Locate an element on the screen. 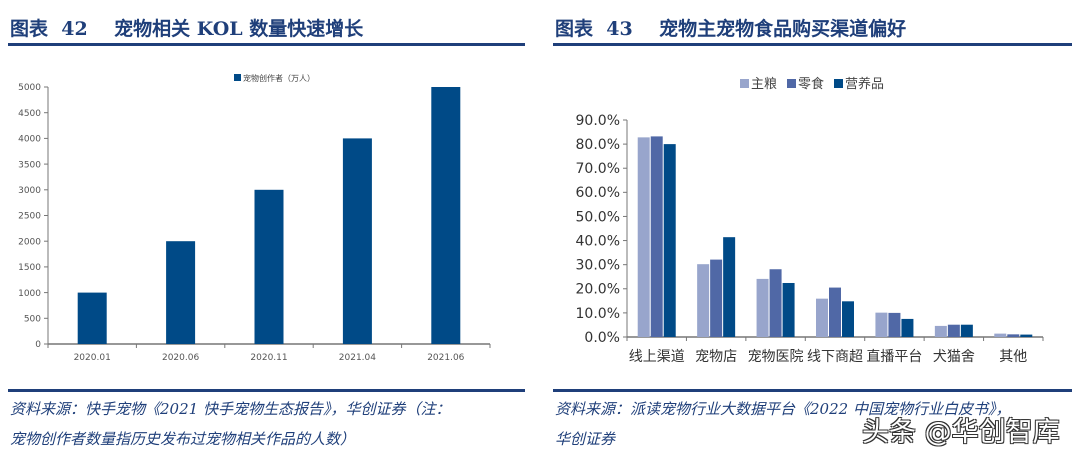  bar-营养品-线上渠道 is located at coordinates (669, 240).